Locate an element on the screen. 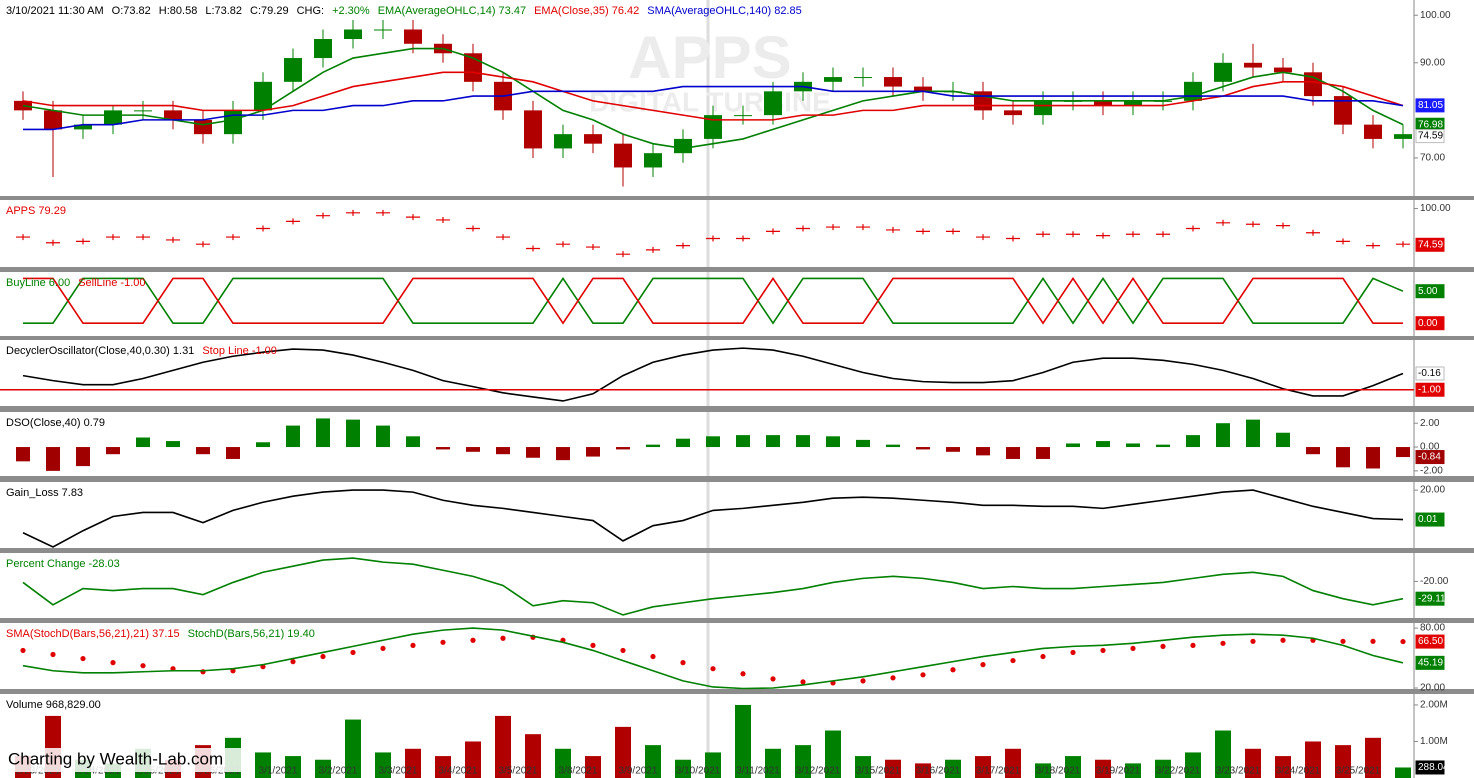  value-badge-label: 0.01 is located at coordinates (1428, 519).